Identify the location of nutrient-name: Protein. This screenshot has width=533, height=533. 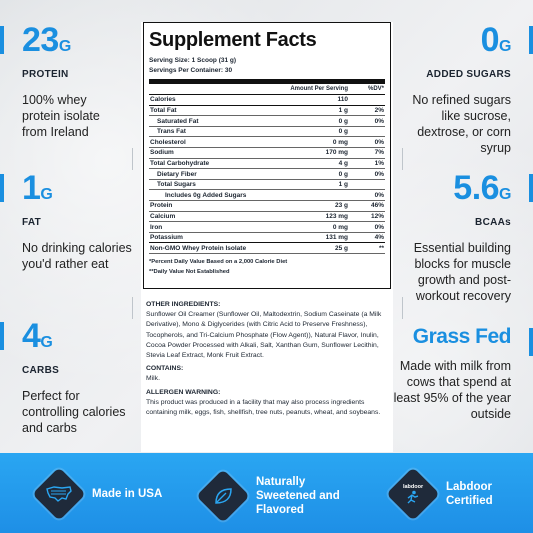
(204, 206).